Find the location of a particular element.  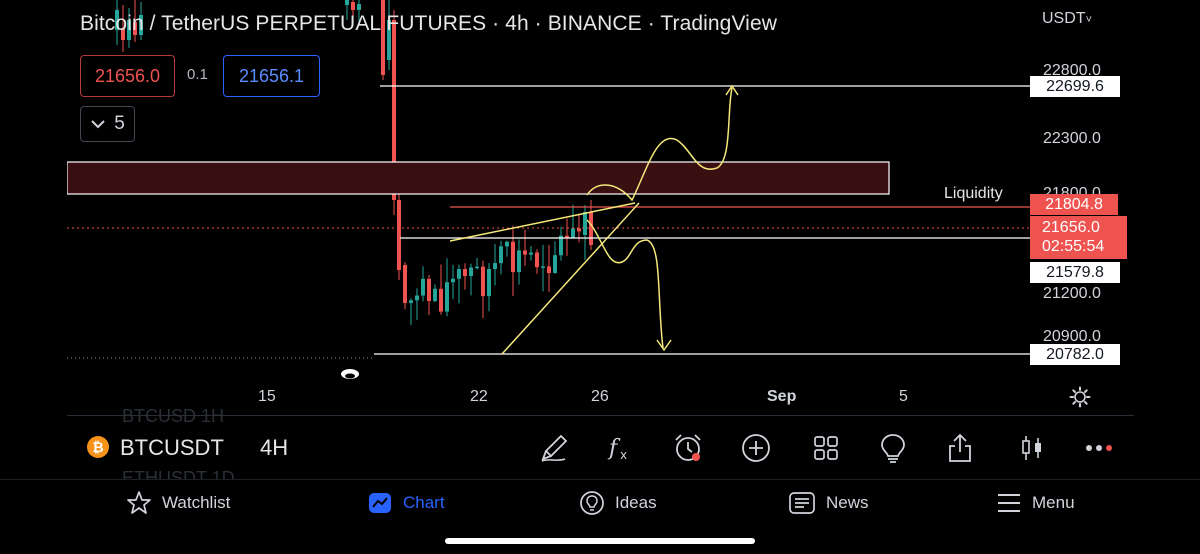

plus-circle-icon is located at coordinates (756, 448).